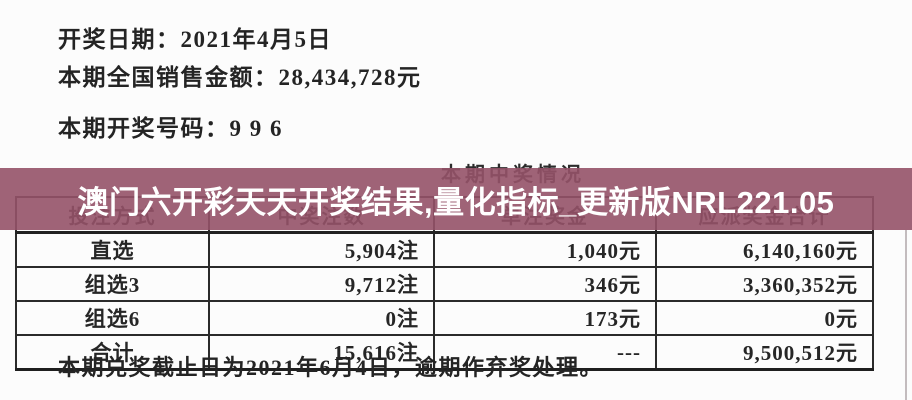 Image resolution: width=912 pixels, height=400 pixels. I want to click on winning-numbers-line: 本期开奖号码：9 9 6, so click(170, 126).